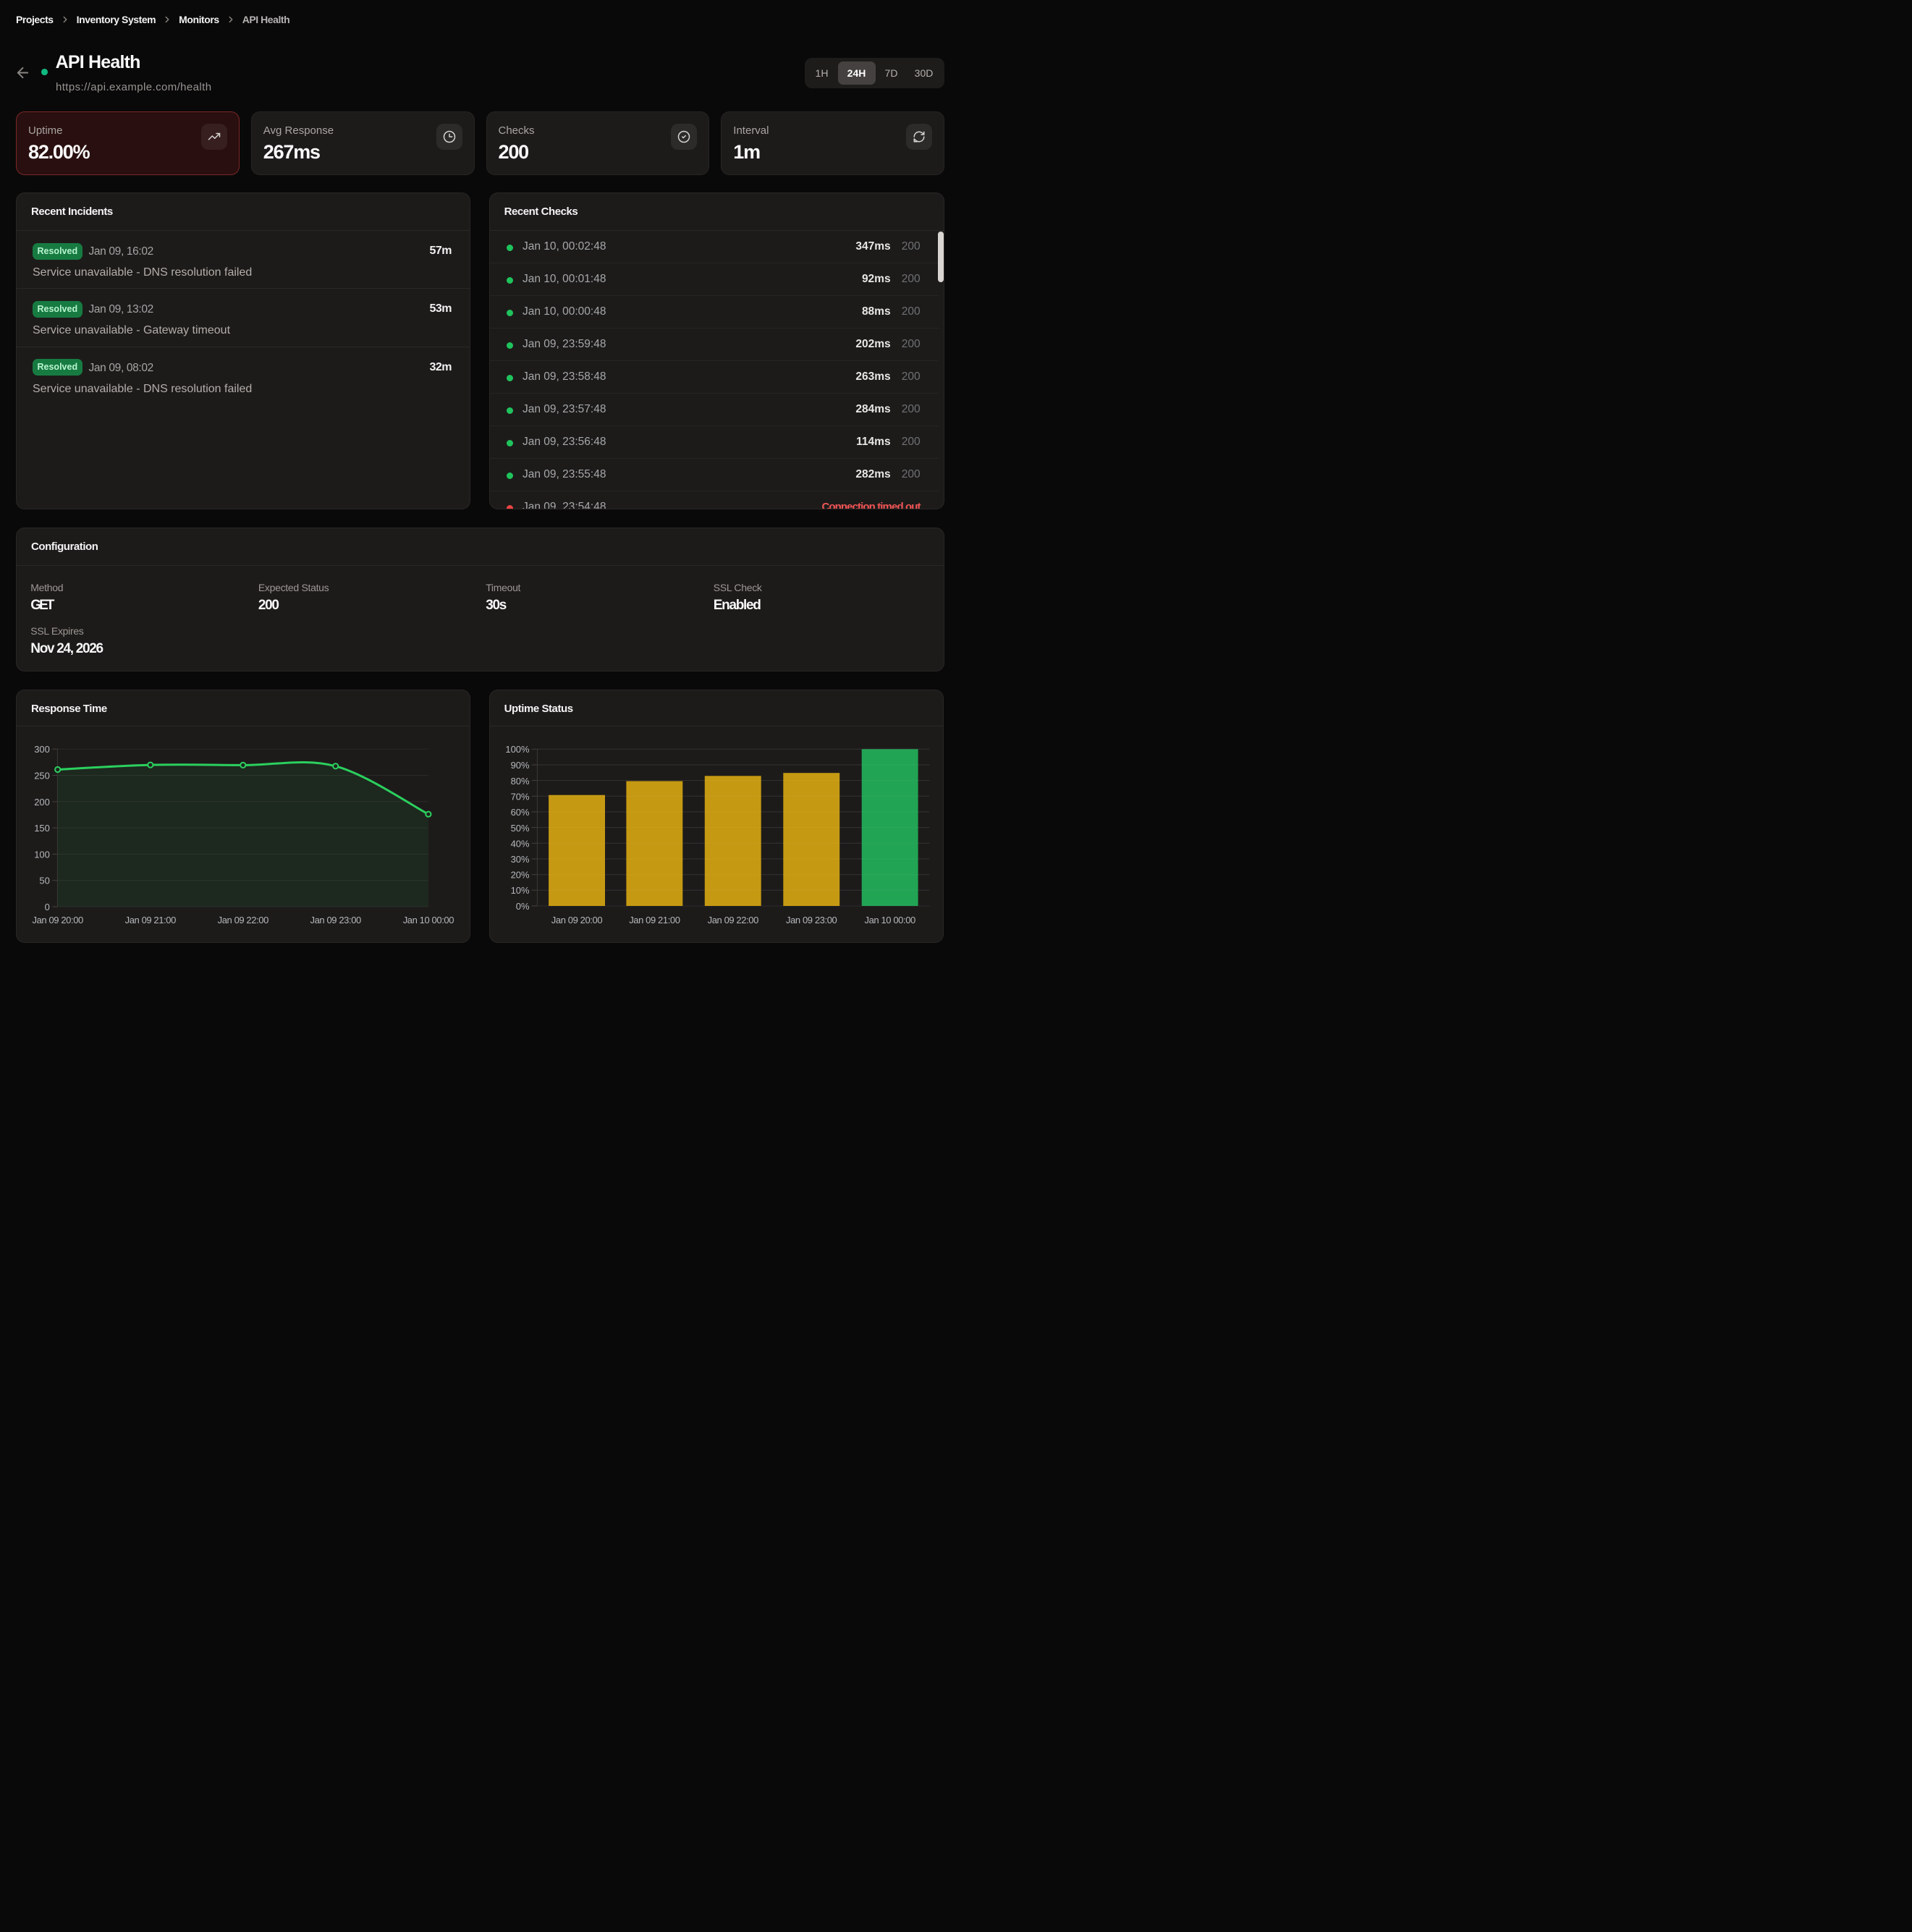 Image resolution: width=1912 pixels, height=1932 pixels. What do you see at coordinates (42, 828) in the screenshot?
I see `svg-text: 150` at bounding box center [42, 828].